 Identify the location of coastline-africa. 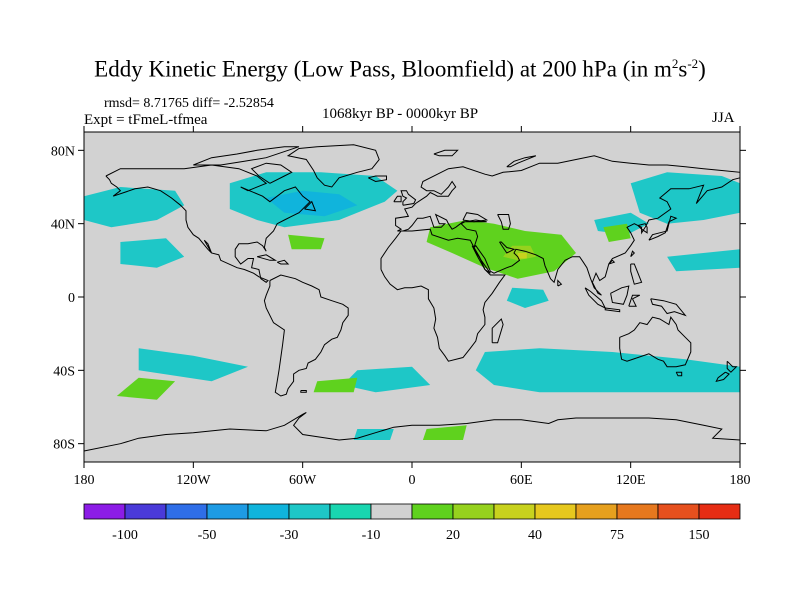
(443, 295).